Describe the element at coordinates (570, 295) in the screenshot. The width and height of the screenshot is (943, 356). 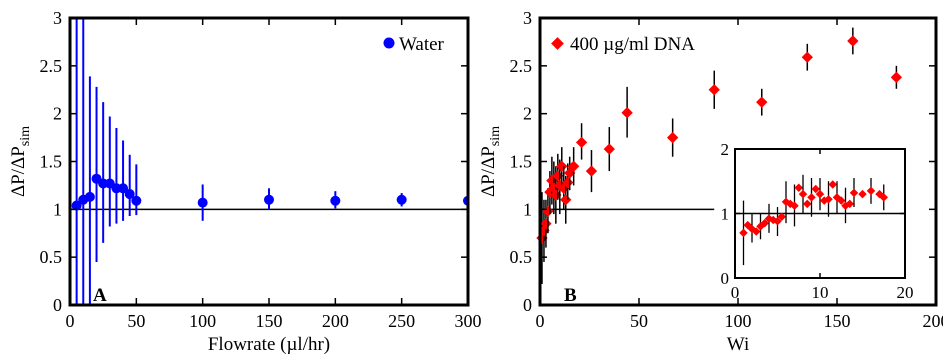
I see `panel-label-b: B` at that location.